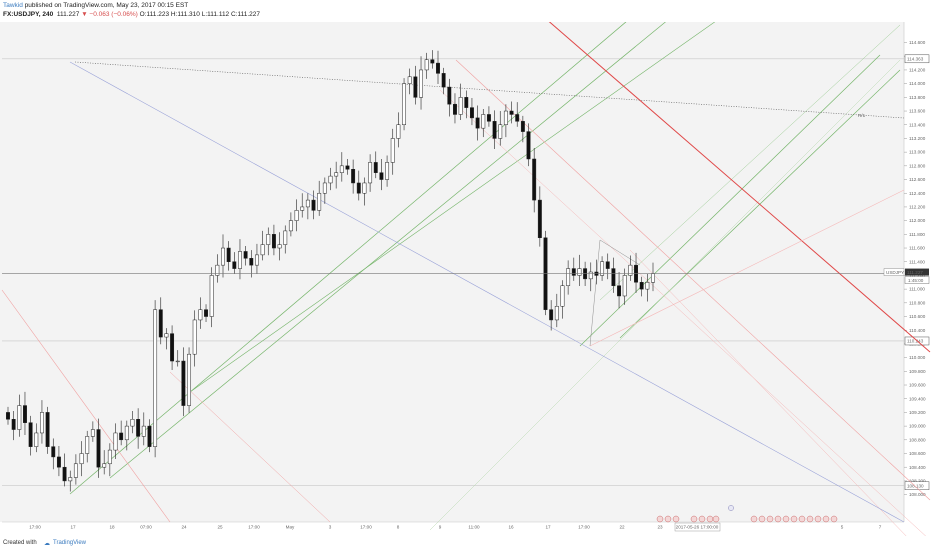 This screenshot has width=932, height=550. What do you see at coordinates (917, 426) in the screenshot?
I see `y-tick-label: 109.000` at bounding box center [917, 426].